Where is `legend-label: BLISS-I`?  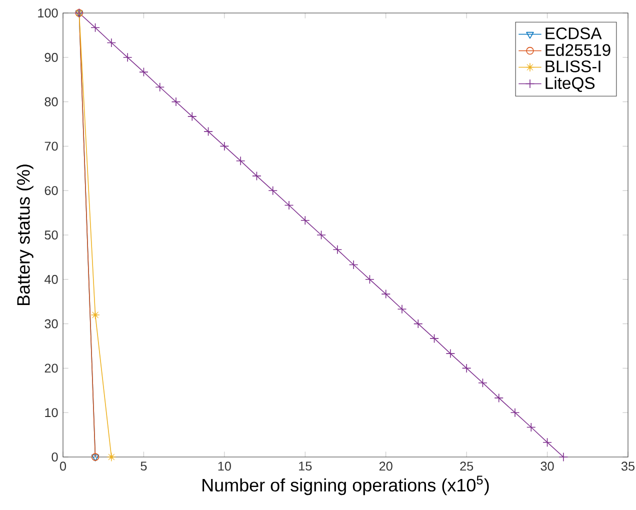 legend-label: BLISS-I is located at coordinates (573, 66).